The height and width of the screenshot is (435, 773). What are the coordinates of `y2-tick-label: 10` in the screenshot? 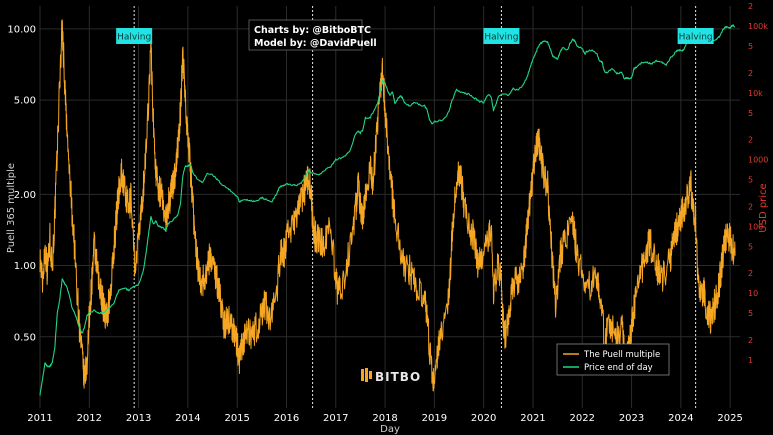 It's located at (753, 293).